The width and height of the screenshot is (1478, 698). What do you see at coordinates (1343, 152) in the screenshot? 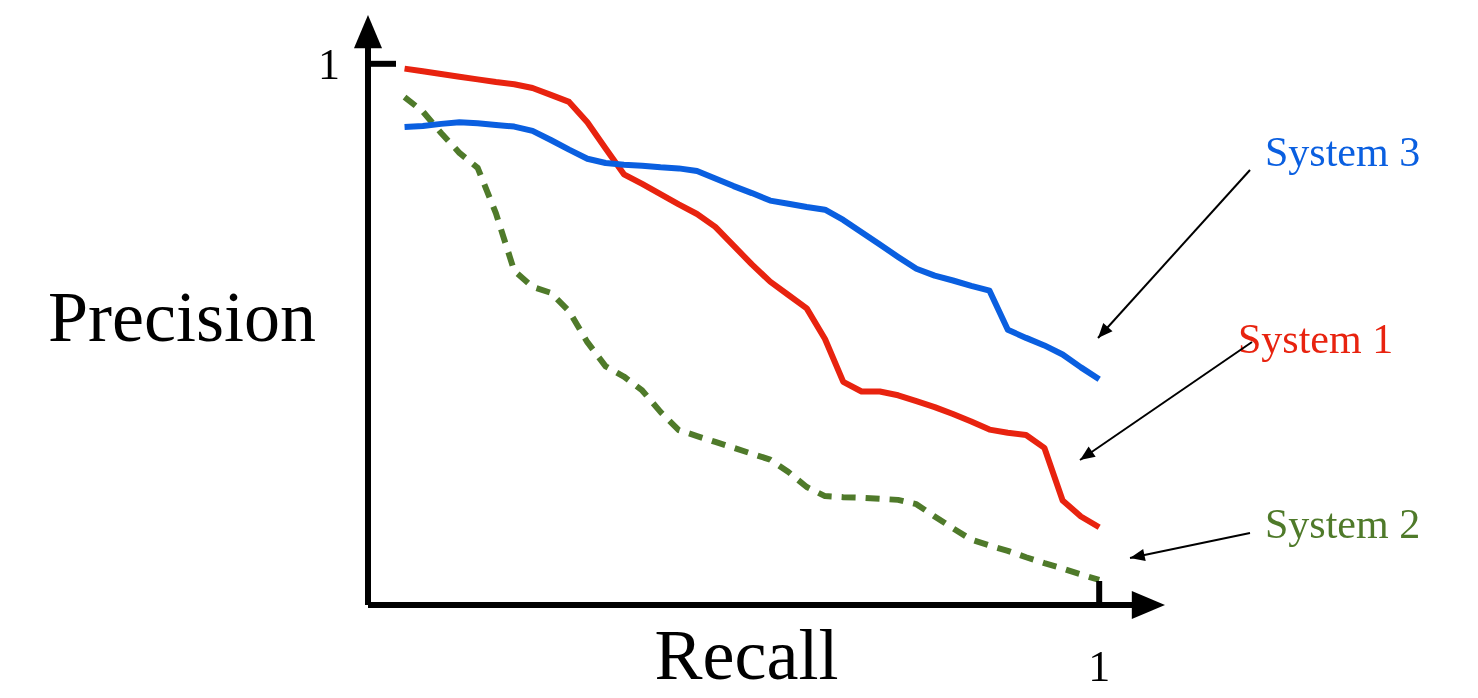
I see `text: System 3` at bounding box center [1343, 152].